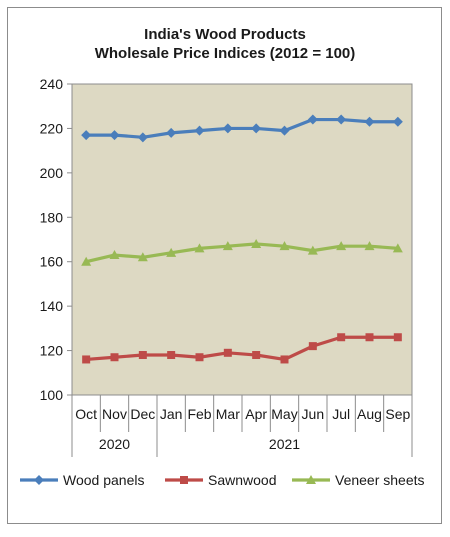  What do you see at coordinates (225, 34) in the screenshot?
I see `chart-title-line1: India's Wood Products` at bounding box center [225, 34].